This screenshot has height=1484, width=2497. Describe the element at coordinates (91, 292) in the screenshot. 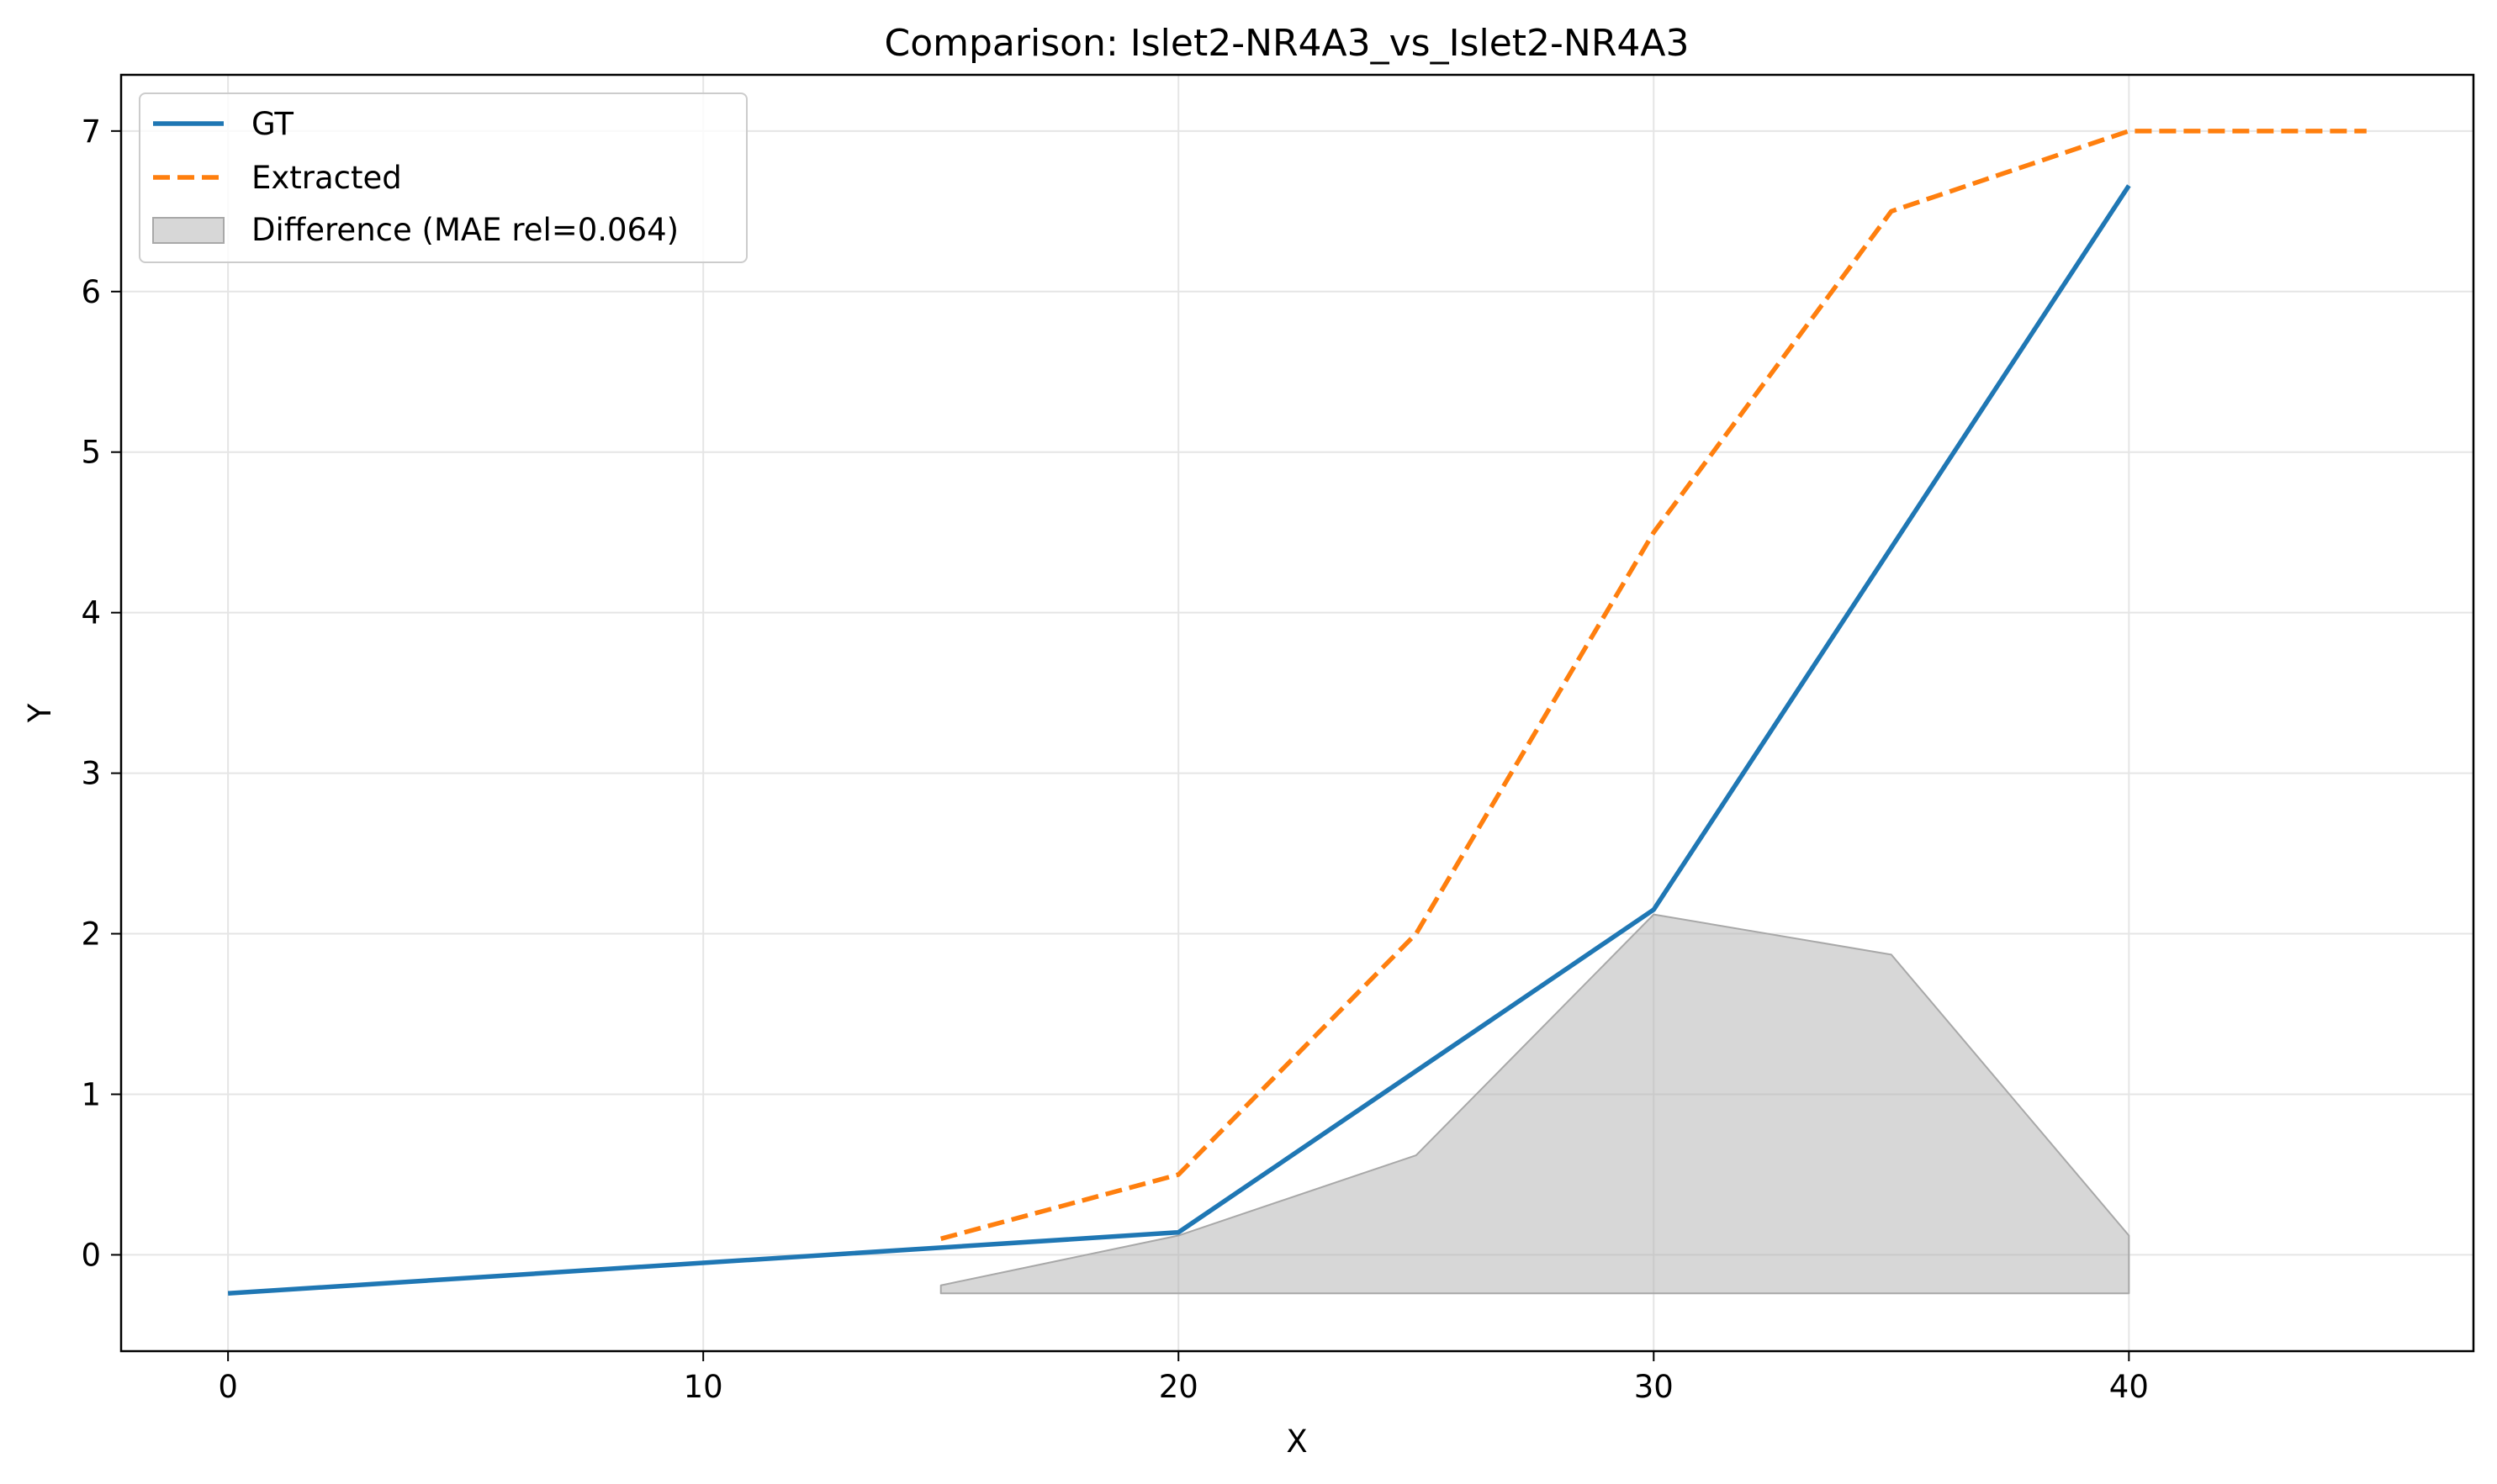

I see `y-tick-label: 6` at that location.